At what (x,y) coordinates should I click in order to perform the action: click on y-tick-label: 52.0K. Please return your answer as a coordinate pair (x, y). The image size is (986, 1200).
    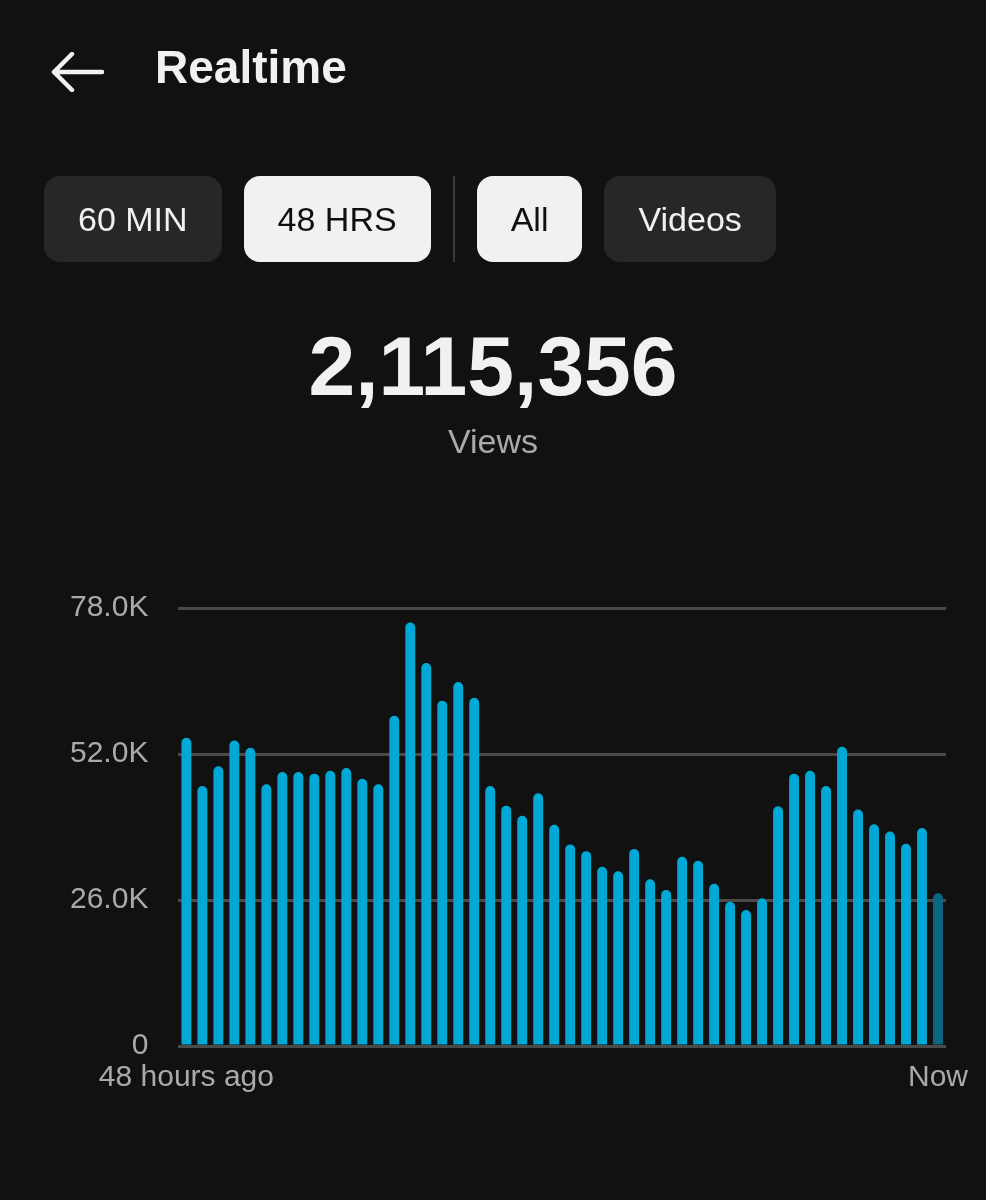
    Looking at the image, I should click on (109, 752).